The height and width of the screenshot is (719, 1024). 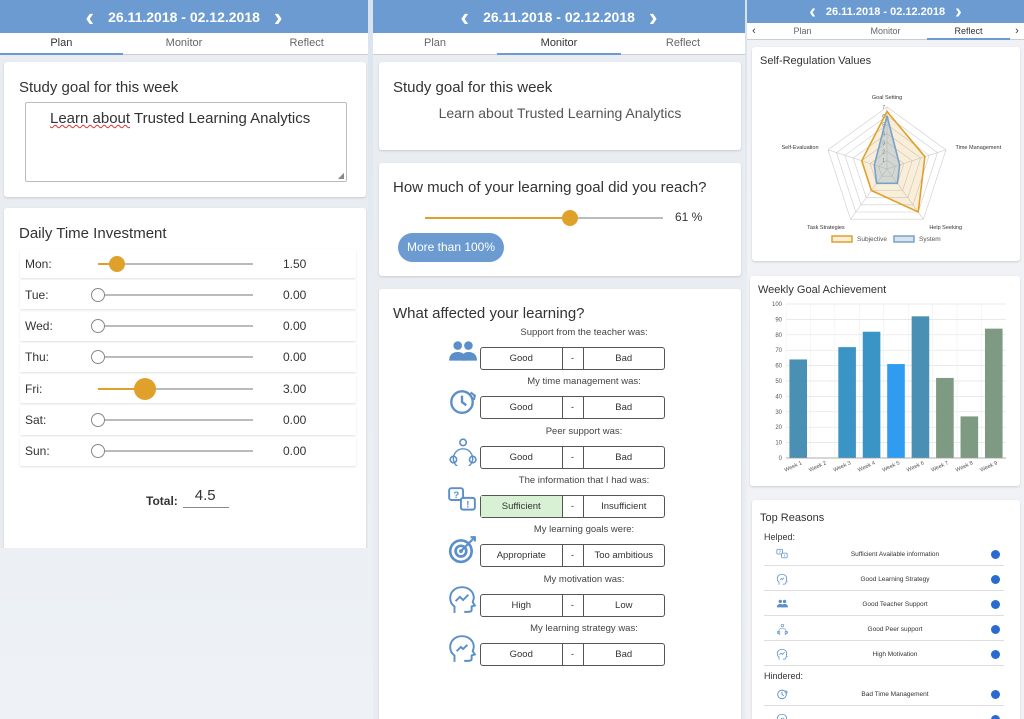 I want to click on head-strategy-icon, so click(x=463, y=648).